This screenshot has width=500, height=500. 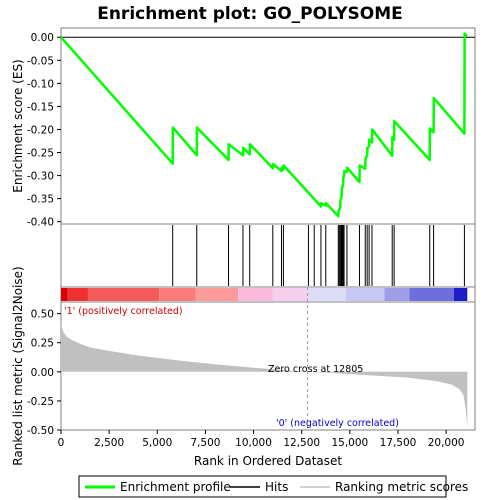 What do you see at coordinates (268, 461) in the screenshot?
I see `x-axis-label: Rank in Ordered Dataset` at bounding box center [268, 461].